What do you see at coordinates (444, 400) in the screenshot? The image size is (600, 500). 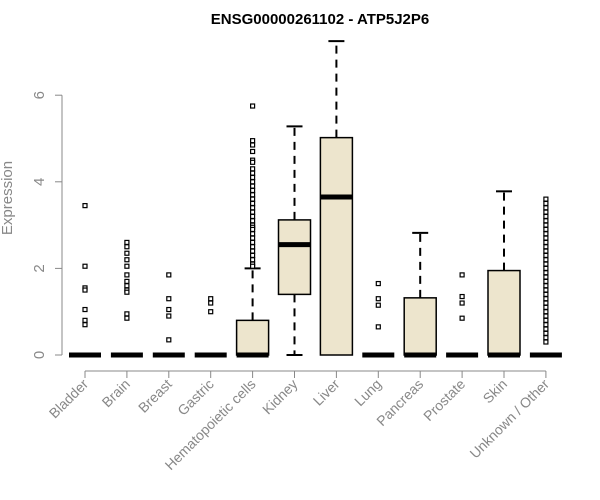 I see `x-tick-label: Prostate` at bounding box center [444, 400].